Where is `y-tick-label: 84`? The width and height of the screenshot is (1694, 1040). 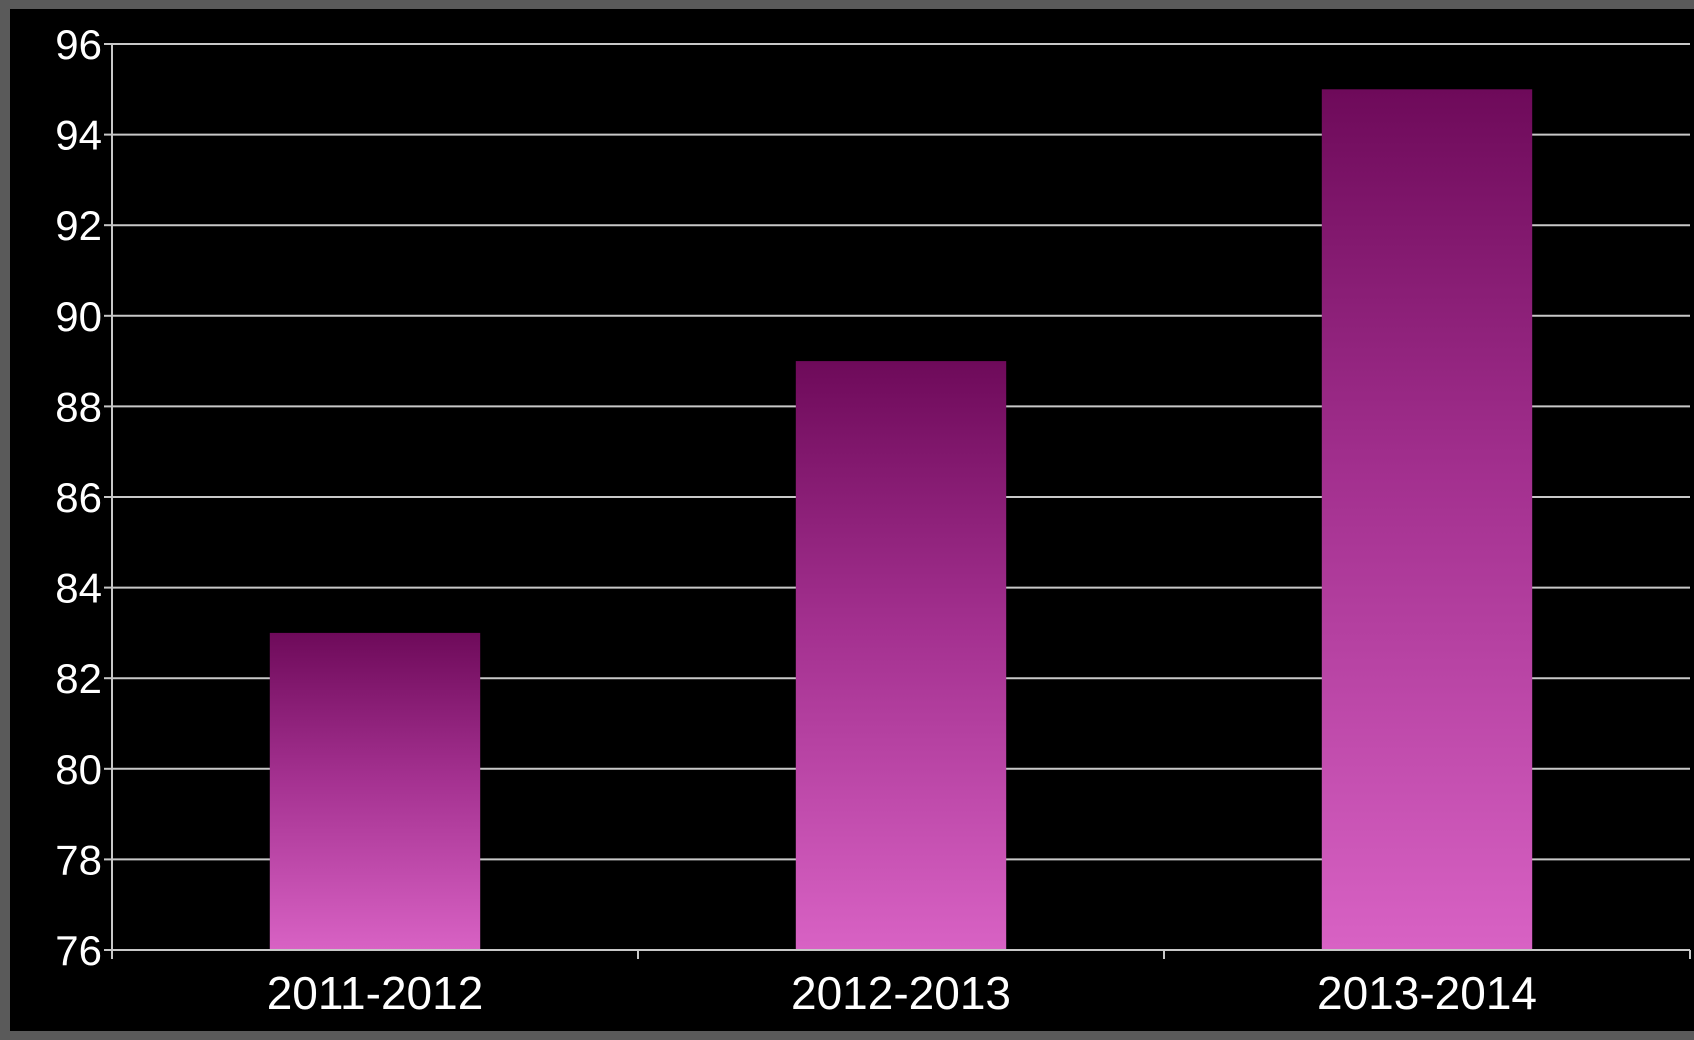 y-tick-label: 84 is located at coordinates (78, 588).